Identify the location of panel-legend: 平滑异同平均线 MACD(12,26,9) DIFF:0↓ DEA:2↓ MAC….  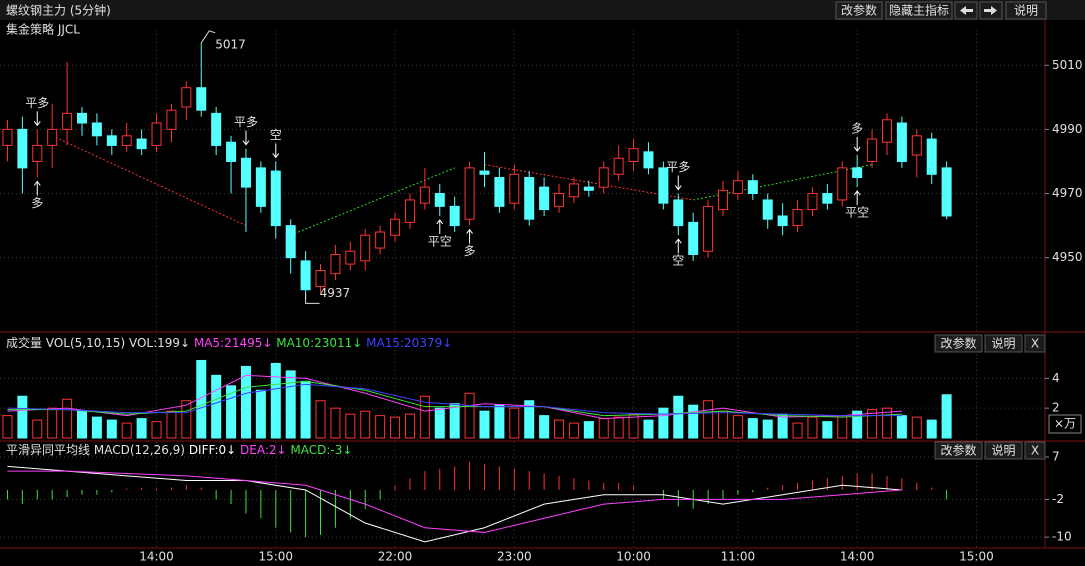
(179, 450).